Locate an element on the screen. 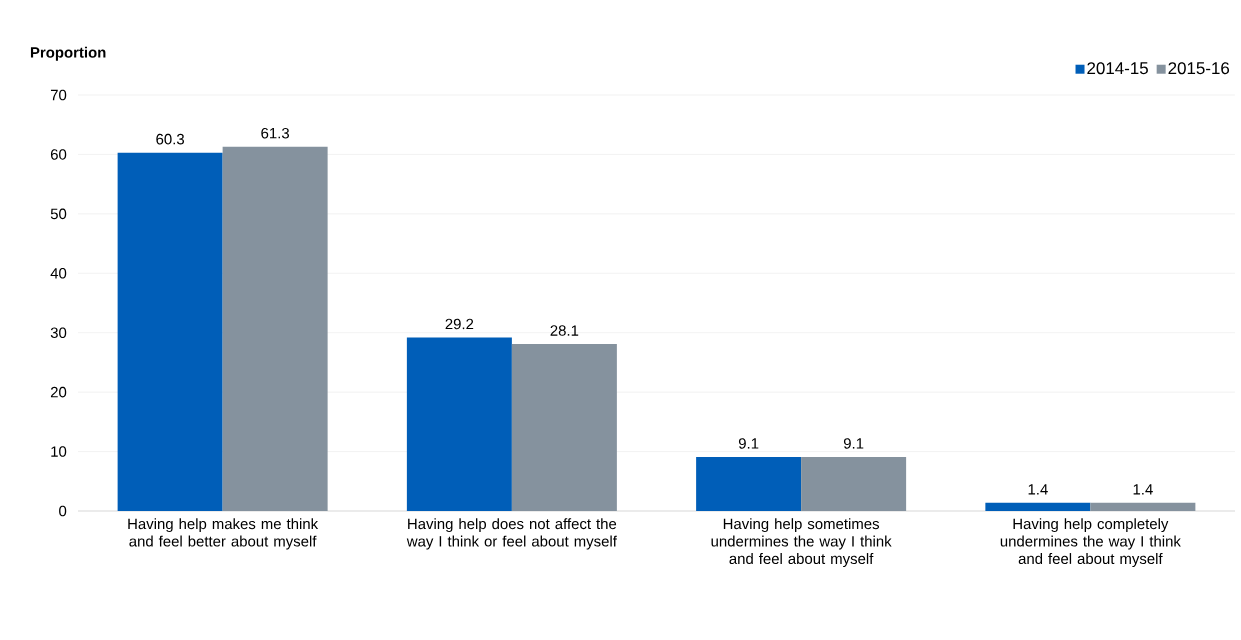  x-tick-label: Having help does not affect the way I think or feel about myself is located at coordinates (511, 534).